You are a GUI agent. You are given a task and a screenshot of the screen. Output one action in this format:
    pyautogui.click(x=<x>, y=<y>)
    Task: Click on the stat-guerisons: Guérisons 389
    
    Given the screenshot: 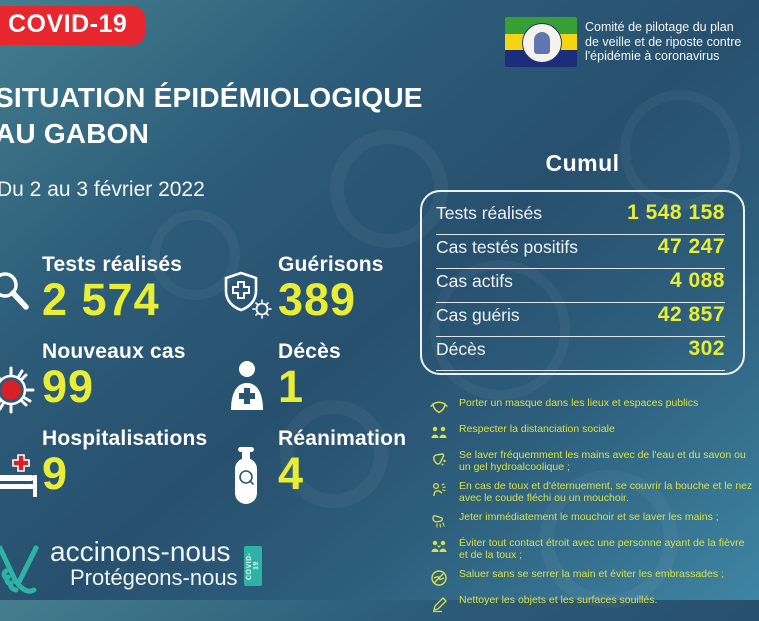 What is the action you would take?
    pyautogui.click(x=372, y=296)
    